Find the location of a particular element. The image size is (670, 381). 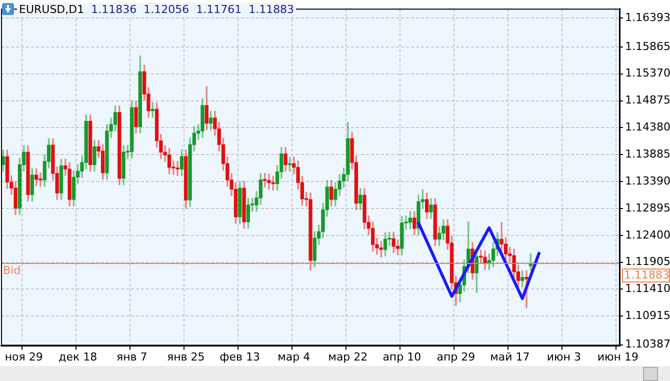

y-tick-label: 1.14875 is located at coordinates (647, 100).